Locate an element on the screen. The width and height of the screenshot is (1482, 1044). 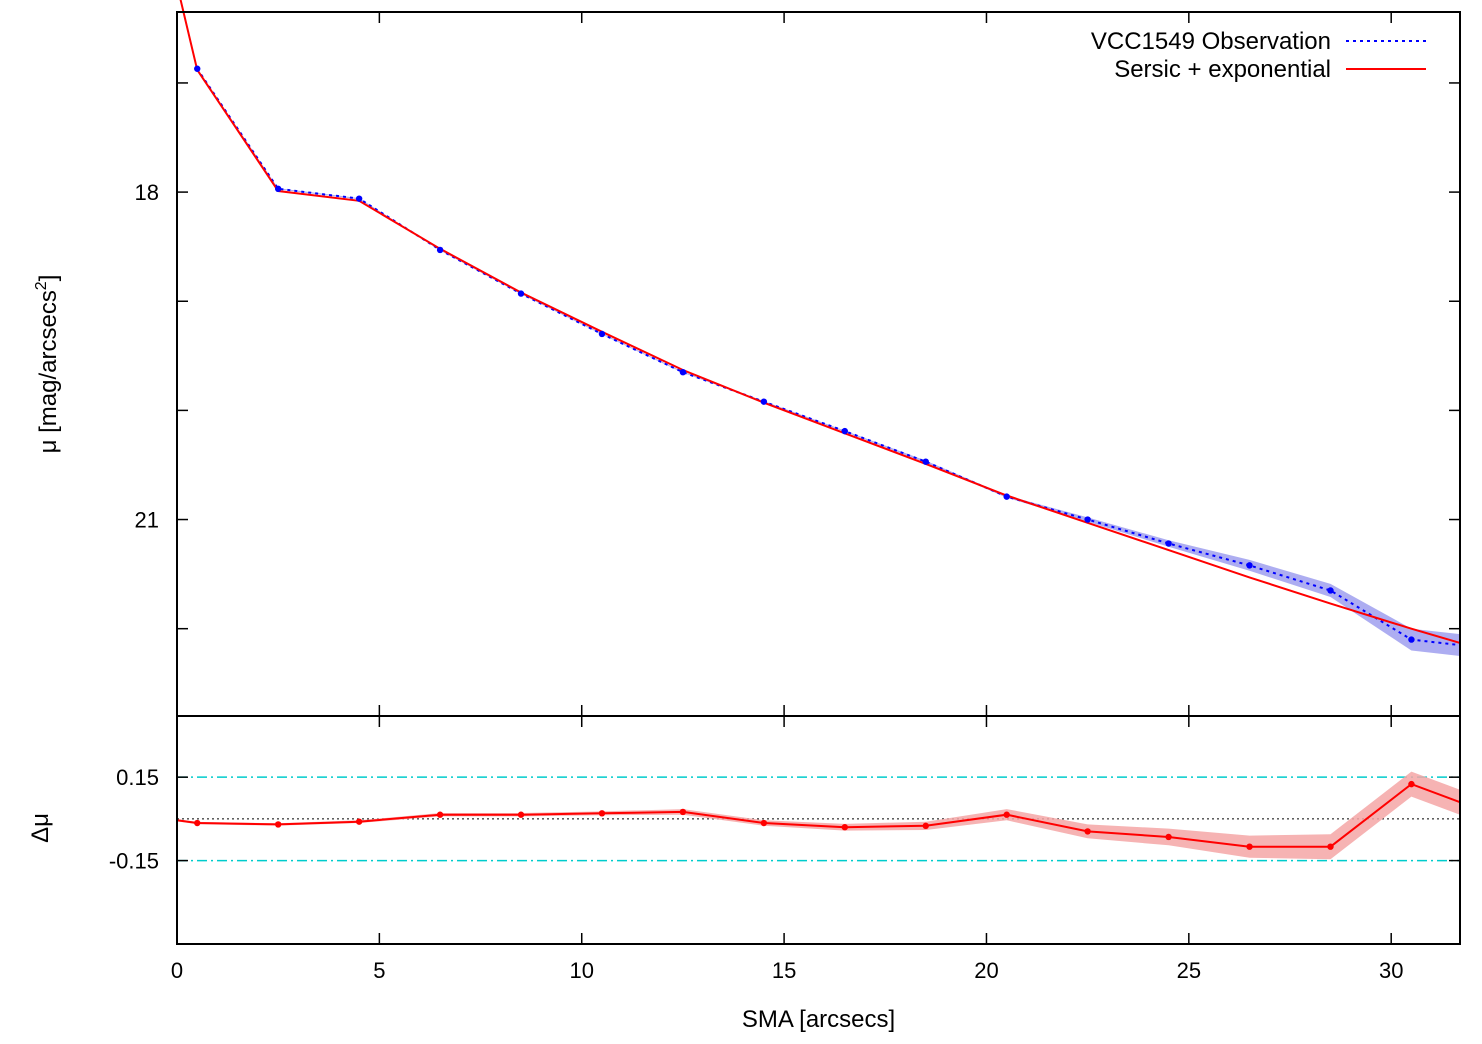
y-axis-label-superscript: 2 is located at coordinates (41, 285).